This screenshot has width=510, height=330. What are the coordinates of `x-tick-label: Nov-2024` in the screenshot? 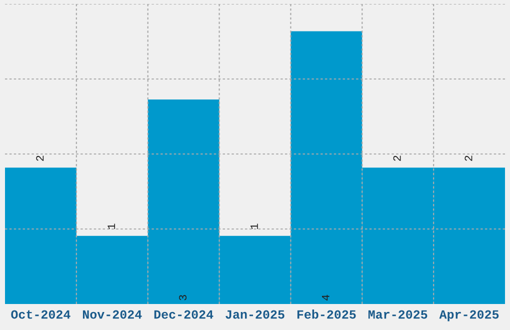 It's located at (112, 314).